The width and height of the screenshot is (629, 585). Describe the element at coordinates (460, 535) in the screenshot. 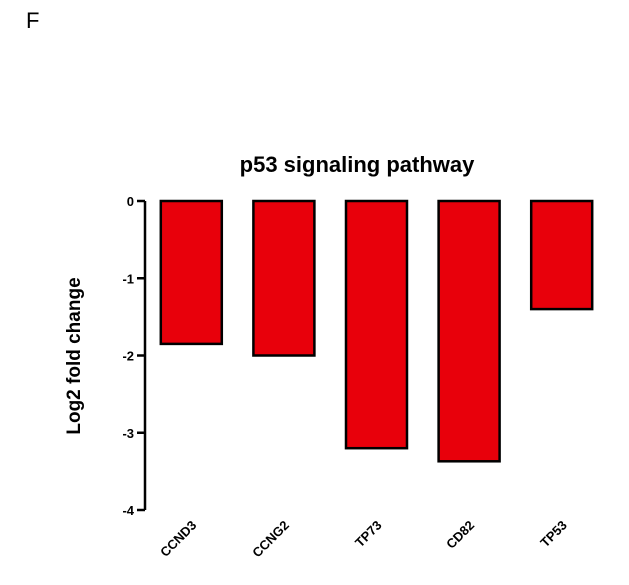

I see `x-tick-label: CD82` at that location.